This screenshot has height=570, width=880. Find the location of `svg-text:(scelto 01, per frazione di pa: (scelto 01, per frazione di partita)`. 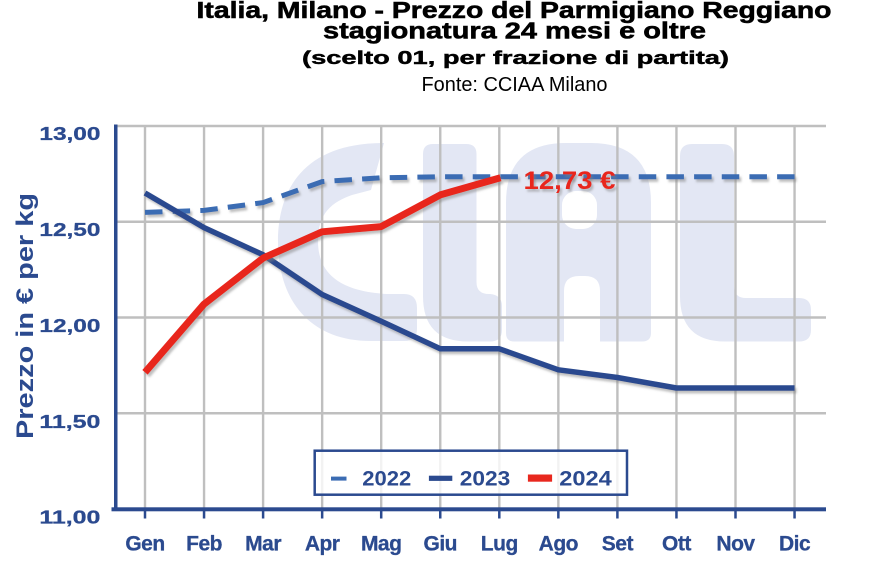

svg-text:(scelto 01, per frazione di pa: (scelto 01, per frazione di partita) is located at coordinates (515, 57).